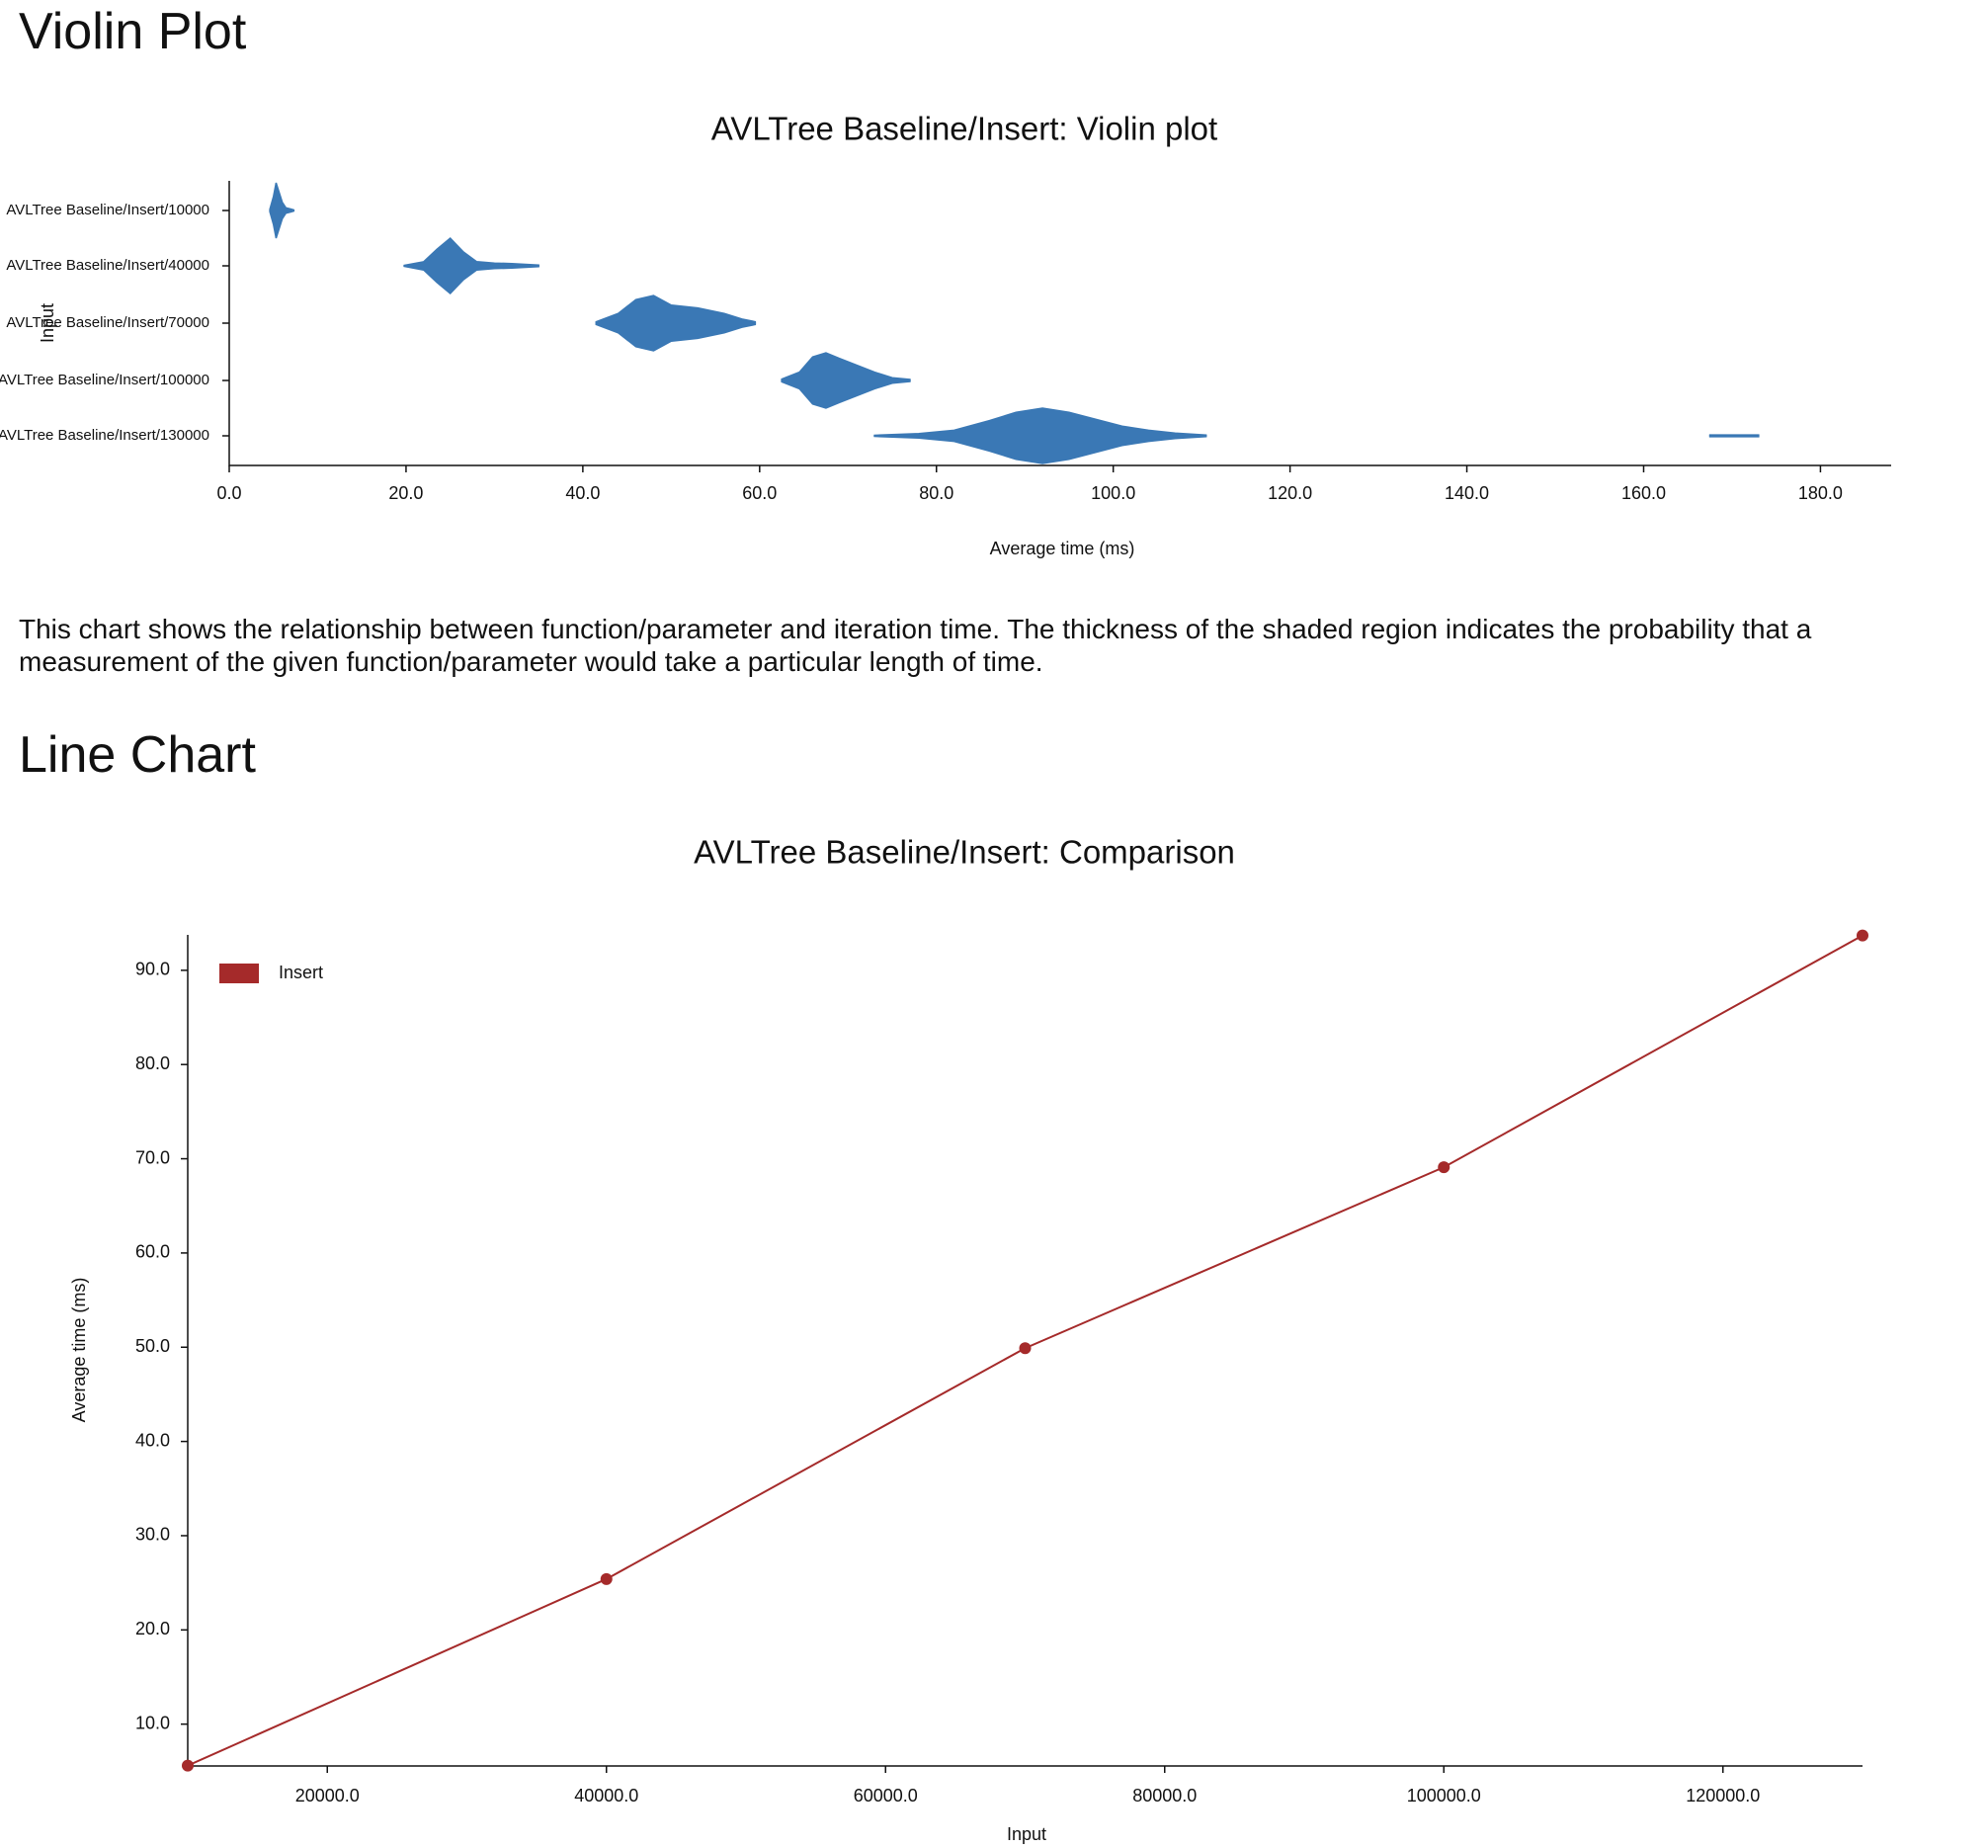 This screenshot has height=1848, width=1988. Describe the element at coordinates (1444, 1796) in the screenshot. I see `x-tick-label: 100000.0` at that location.